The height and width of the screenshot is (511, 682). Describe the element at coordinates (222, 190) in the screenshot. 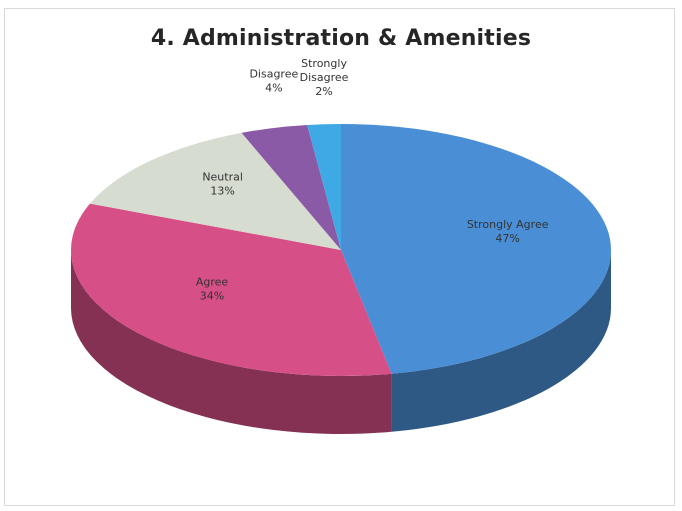

I see `pie-value-label-neutral: 13%` at that location.